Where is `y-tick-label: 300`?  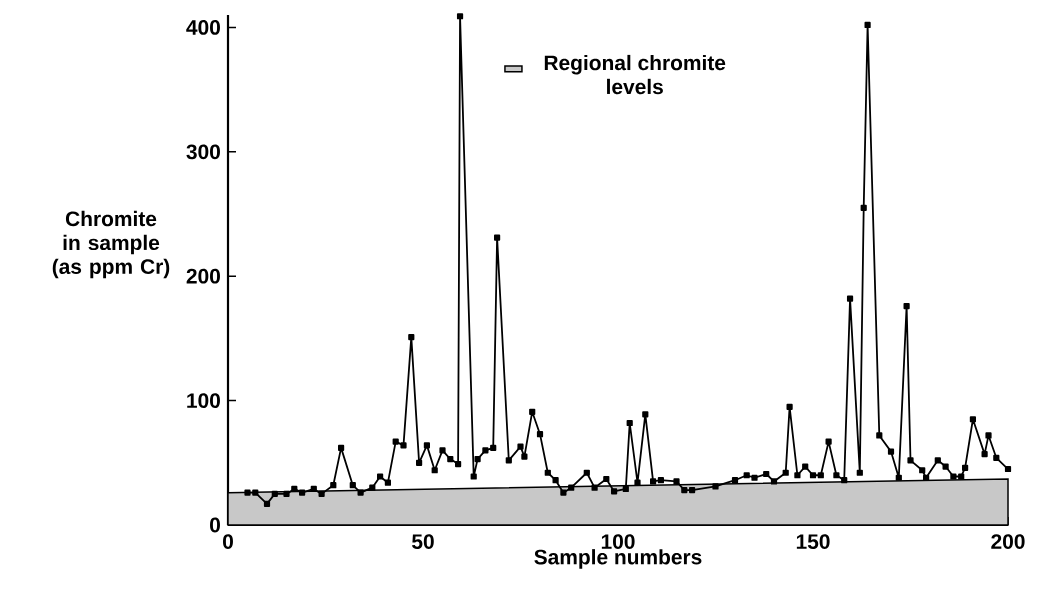 y-tick-label: 300 is located at coordinates (203, 152).